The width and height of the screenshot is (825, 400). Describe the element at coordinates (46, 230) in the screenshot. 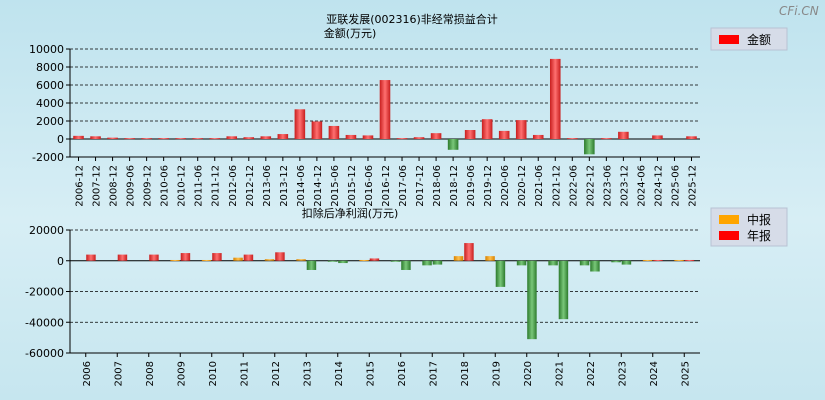

I see `y-tick-label: 20000` at that location.